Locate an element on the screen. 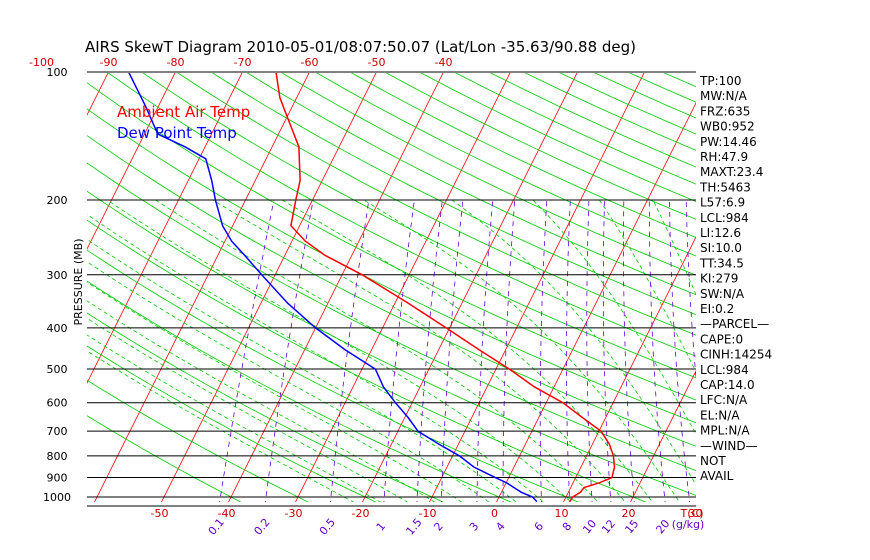  index-item: CAPE:0 is located at coordinates (721, 339).